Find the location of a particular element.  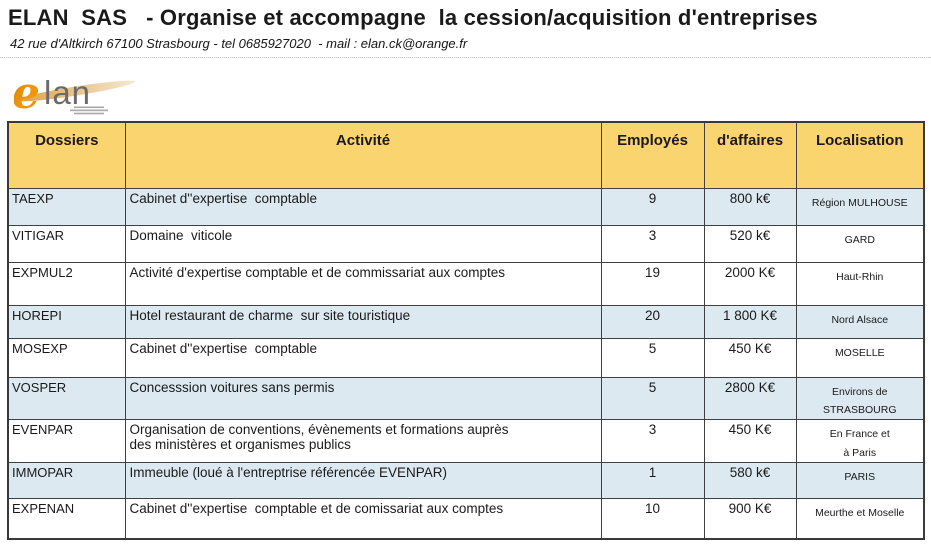

dossier-cell: HOREPI is located at coordinates (66, 321).